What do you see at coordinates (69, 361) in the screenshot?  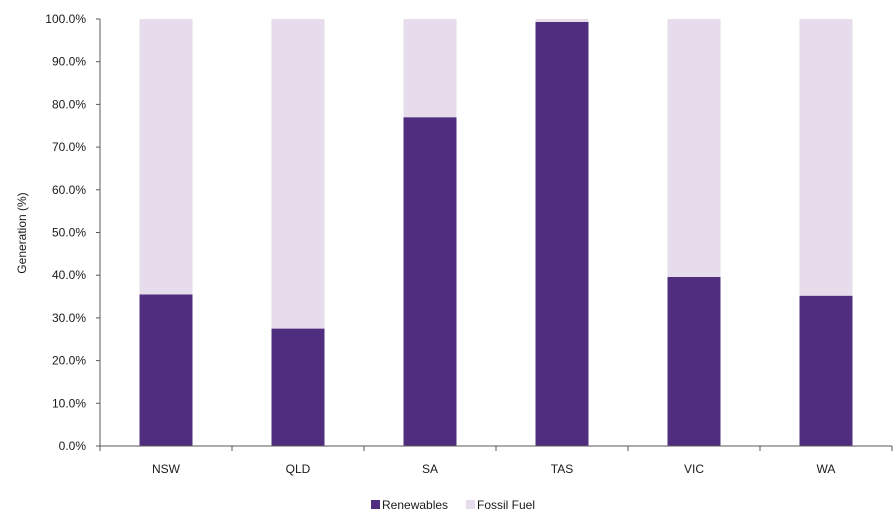 I see `y-tick-label: 20.0%` at bounding box center [69, 361].